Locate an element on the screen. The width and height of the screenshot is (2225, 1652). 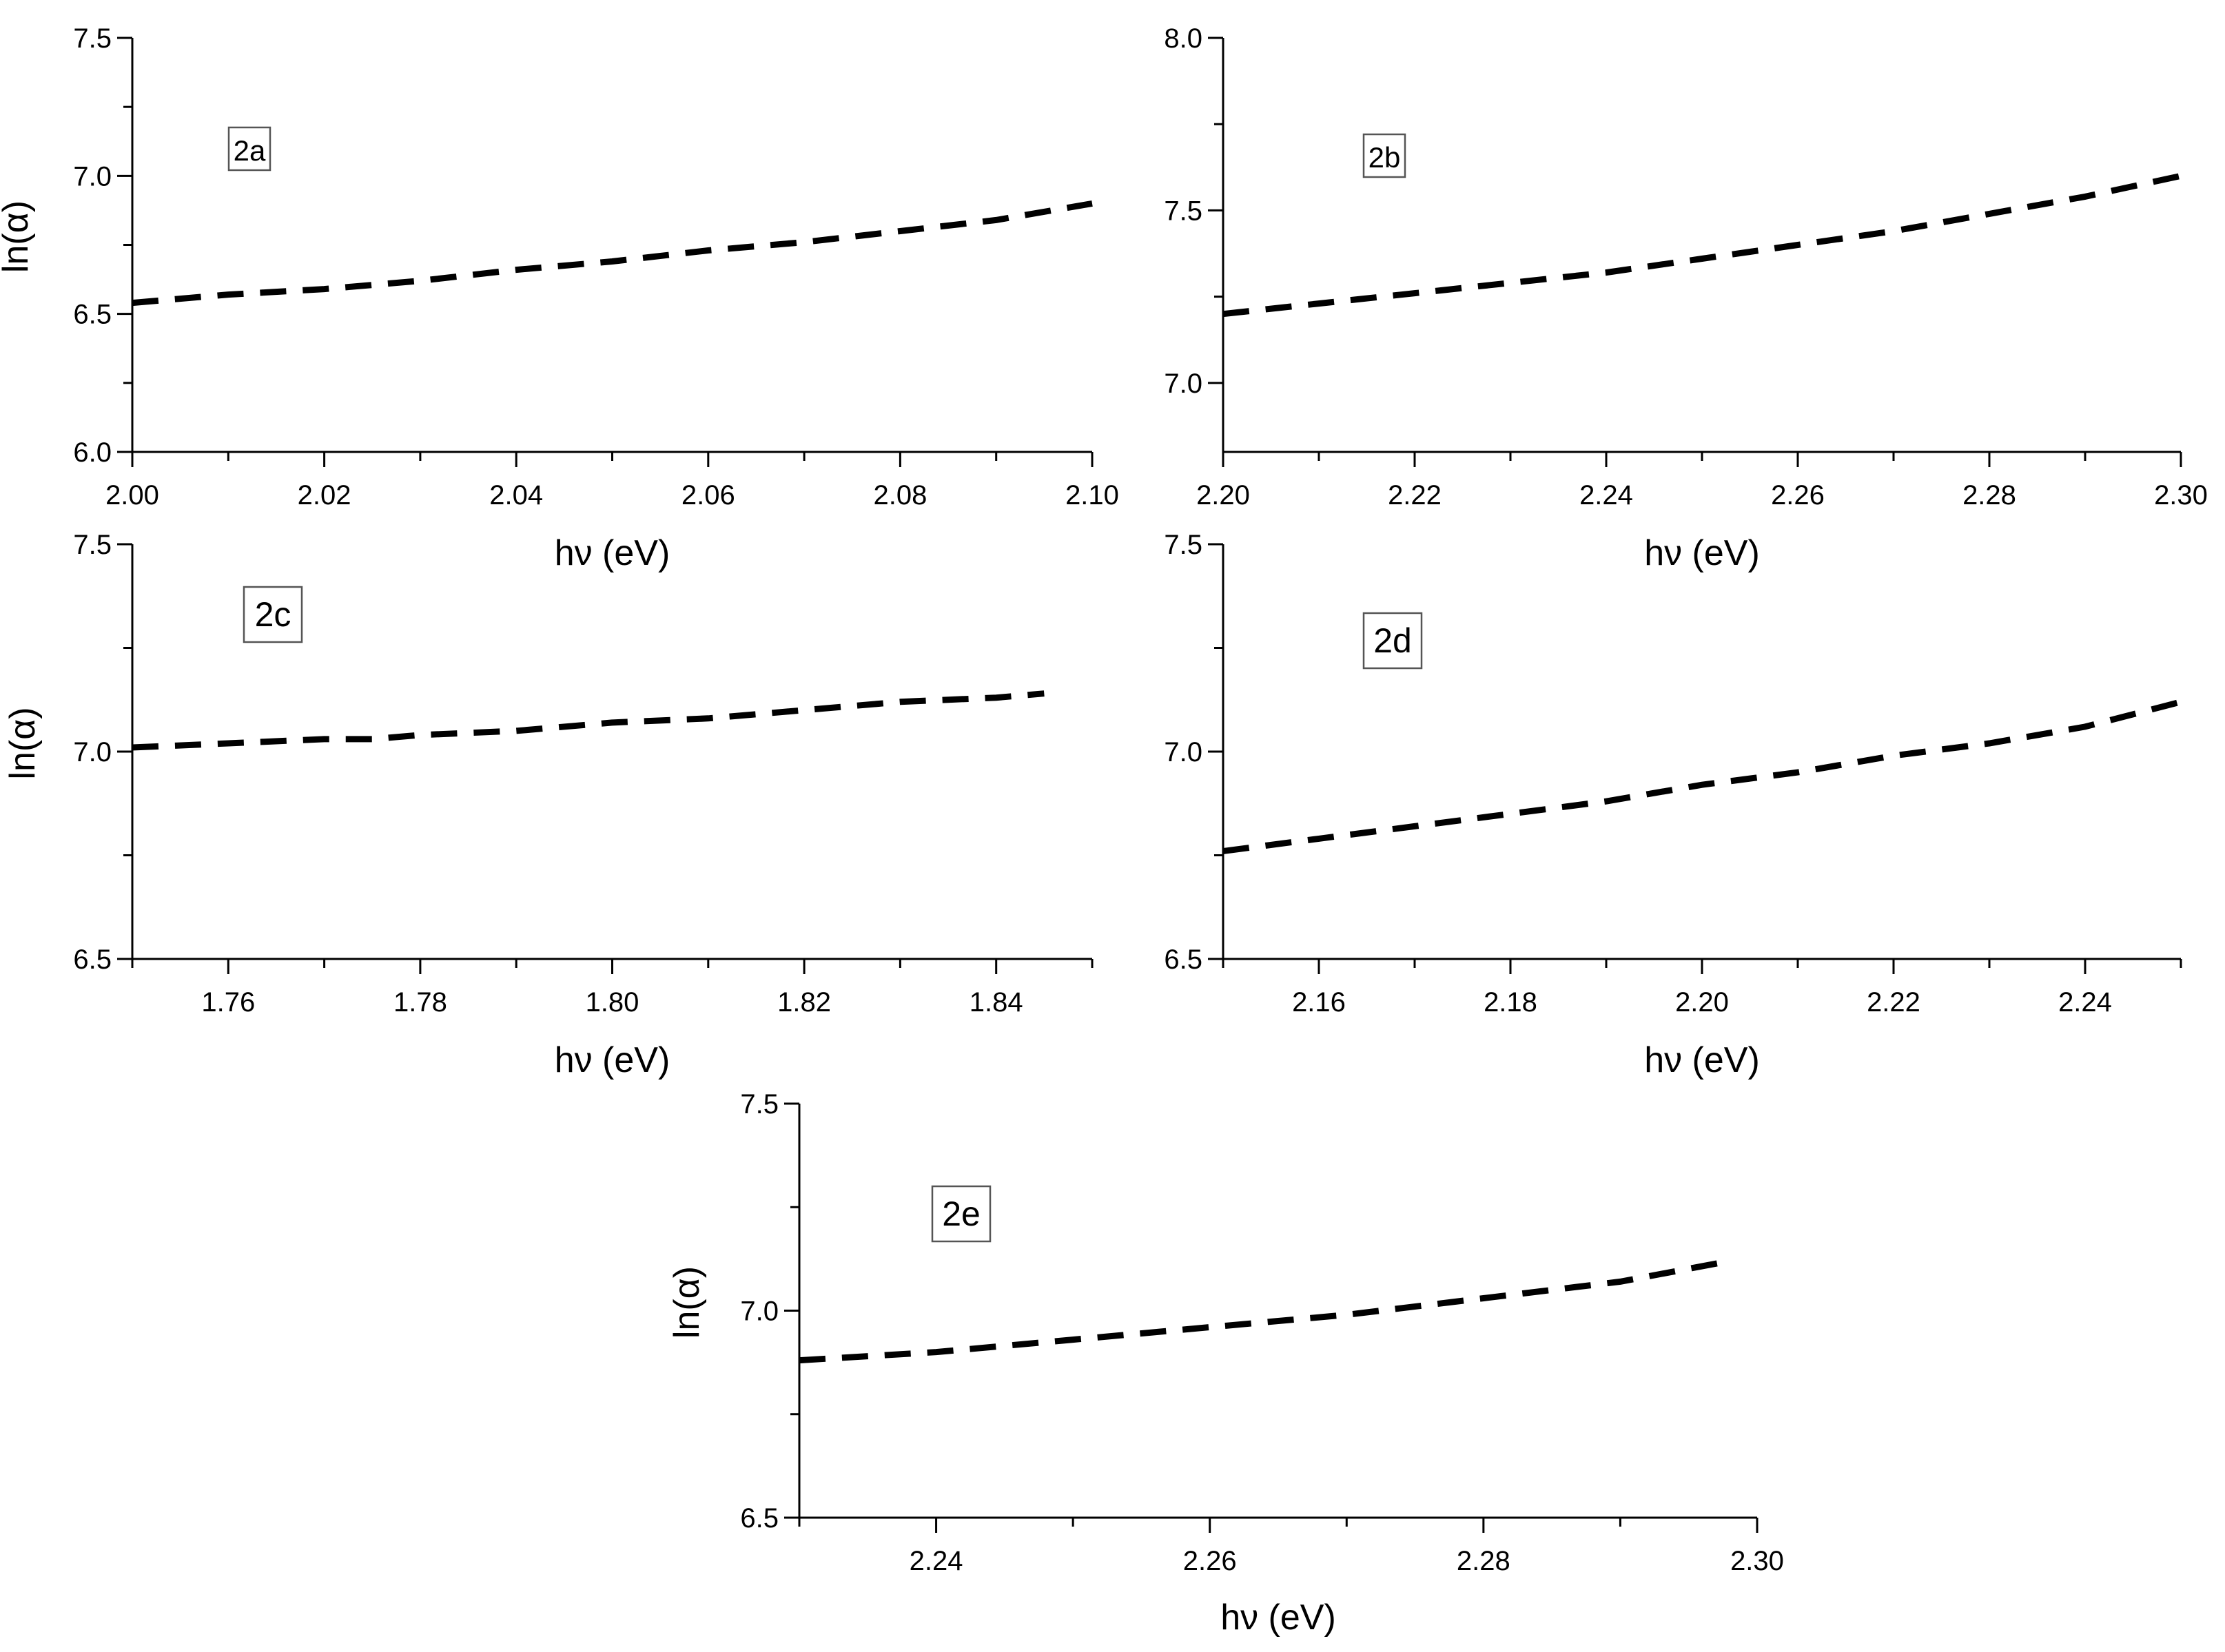
data-series-2a is located at coordinates (612, 253).